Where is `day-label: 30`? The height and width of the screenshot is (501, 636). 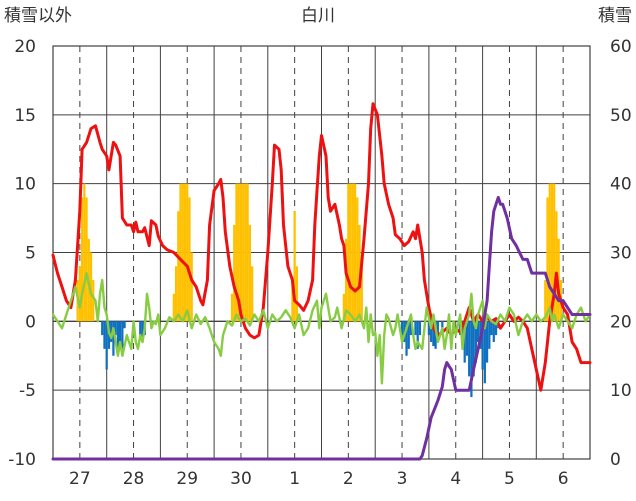
day-label: 30 is located at coordinates (241, 479).